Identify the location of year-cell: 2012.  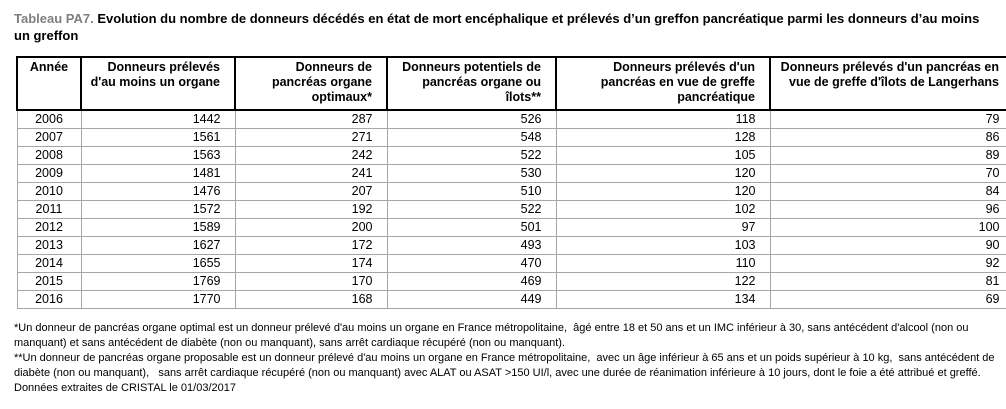
(49, 227).